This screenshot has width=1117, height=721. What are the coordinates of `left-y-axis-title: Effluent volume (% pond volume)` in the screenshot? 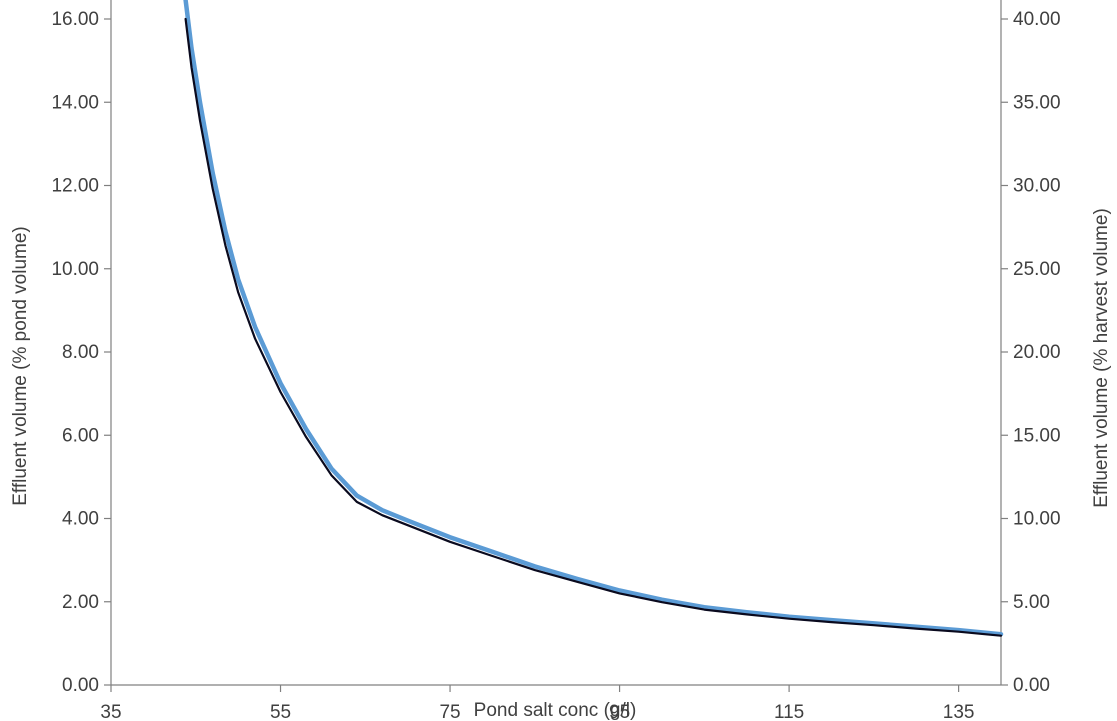 It's located at (20, 366).